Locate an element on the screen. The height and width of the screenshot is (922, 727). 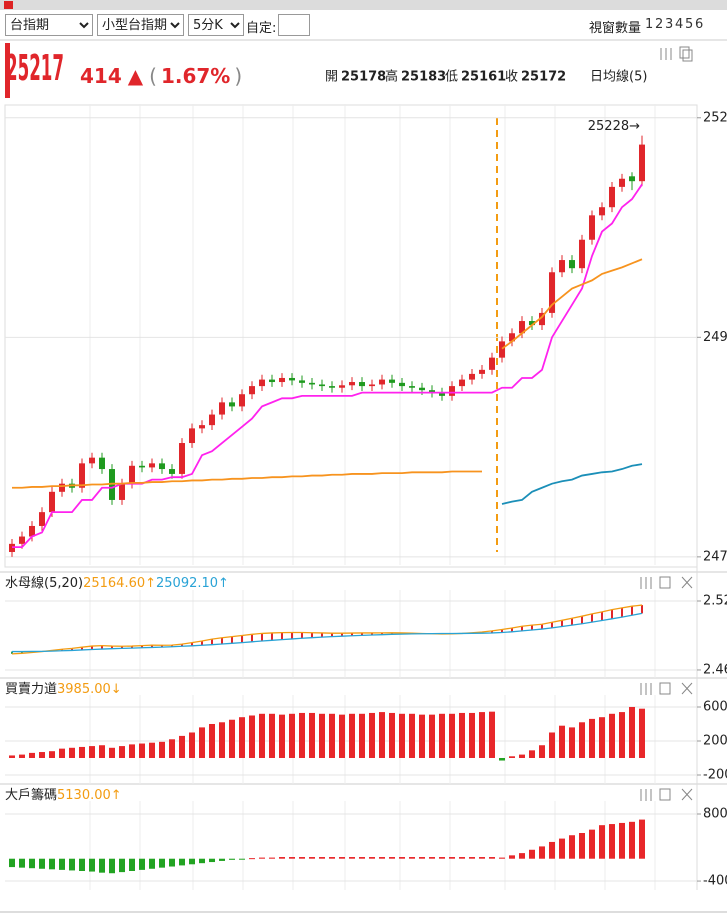
y-tick-label: 200 is located at coordinates (715, 740).